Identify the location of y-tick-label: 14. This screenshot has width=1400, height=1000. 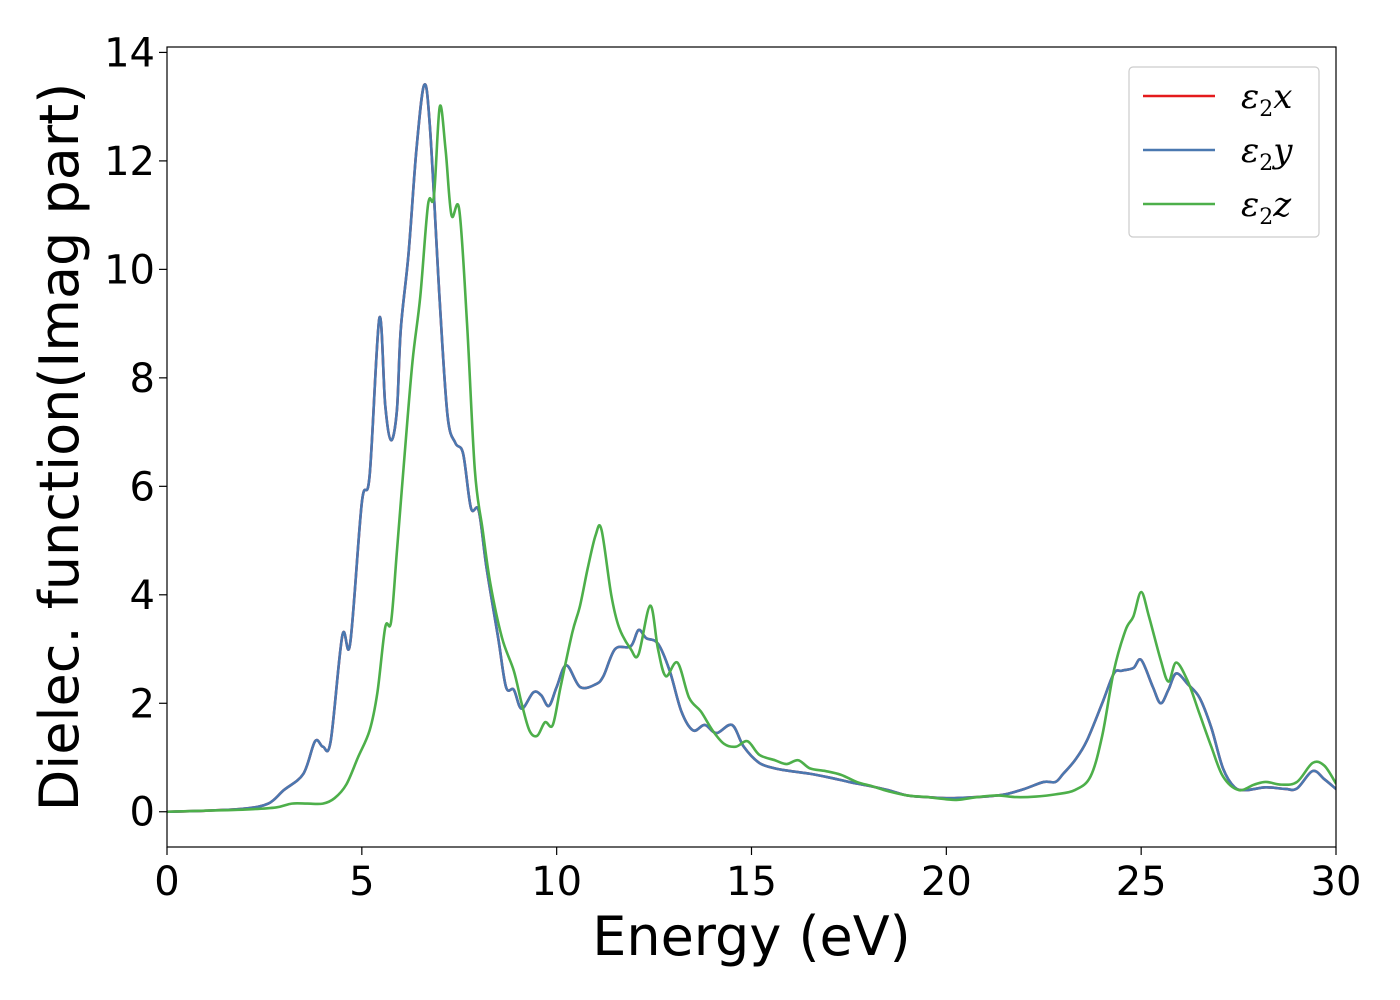
(129, 53).